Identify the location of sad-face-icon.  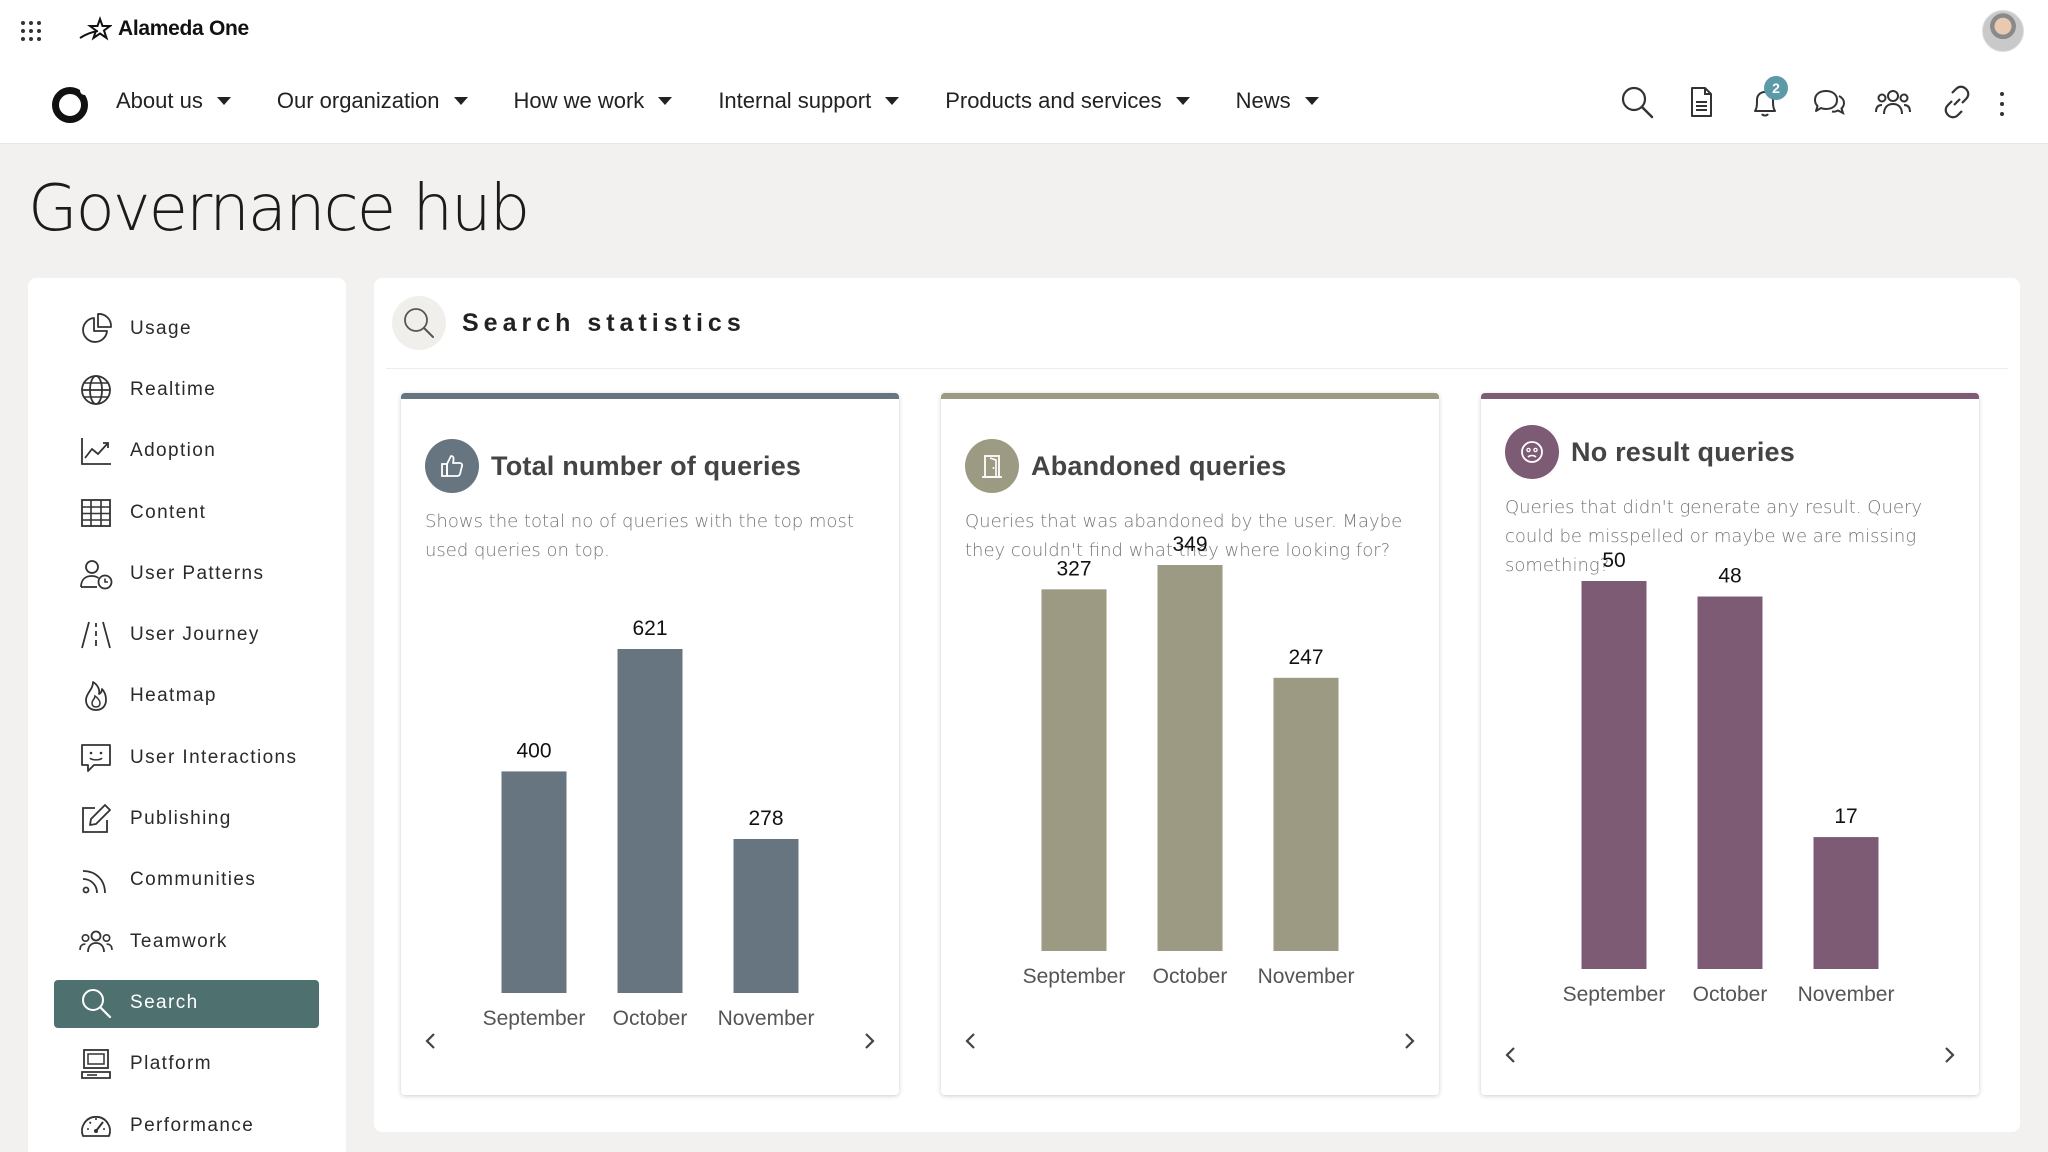
(1532, 452).